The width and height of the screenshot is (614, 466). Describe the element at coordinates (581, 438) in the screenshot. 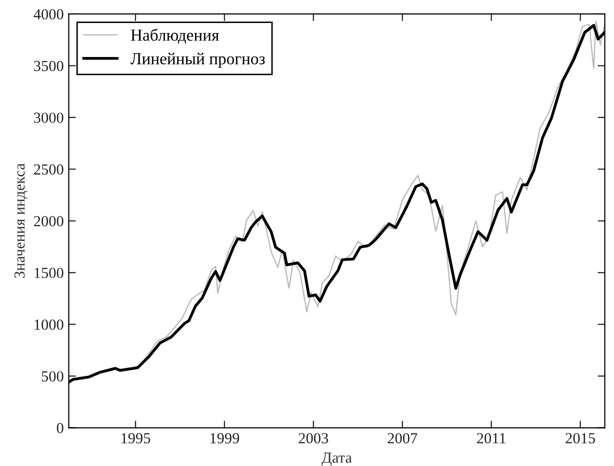

I see `x-tick-label: 2015` at that location.